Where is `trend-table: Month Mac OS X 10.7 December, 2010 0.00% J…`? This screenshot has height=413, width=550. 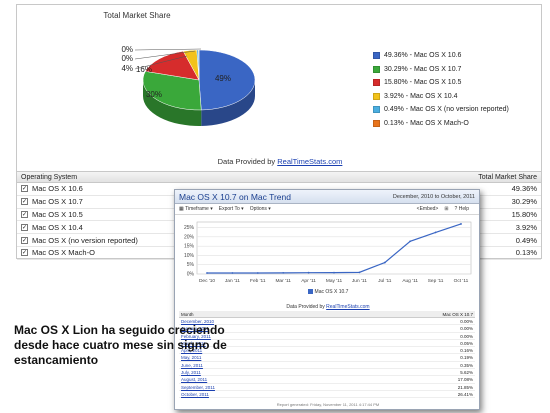
trend-table: Month Mac OS X 10.7 December, 2010 0.00% J… is located at coordinates (327, 355).